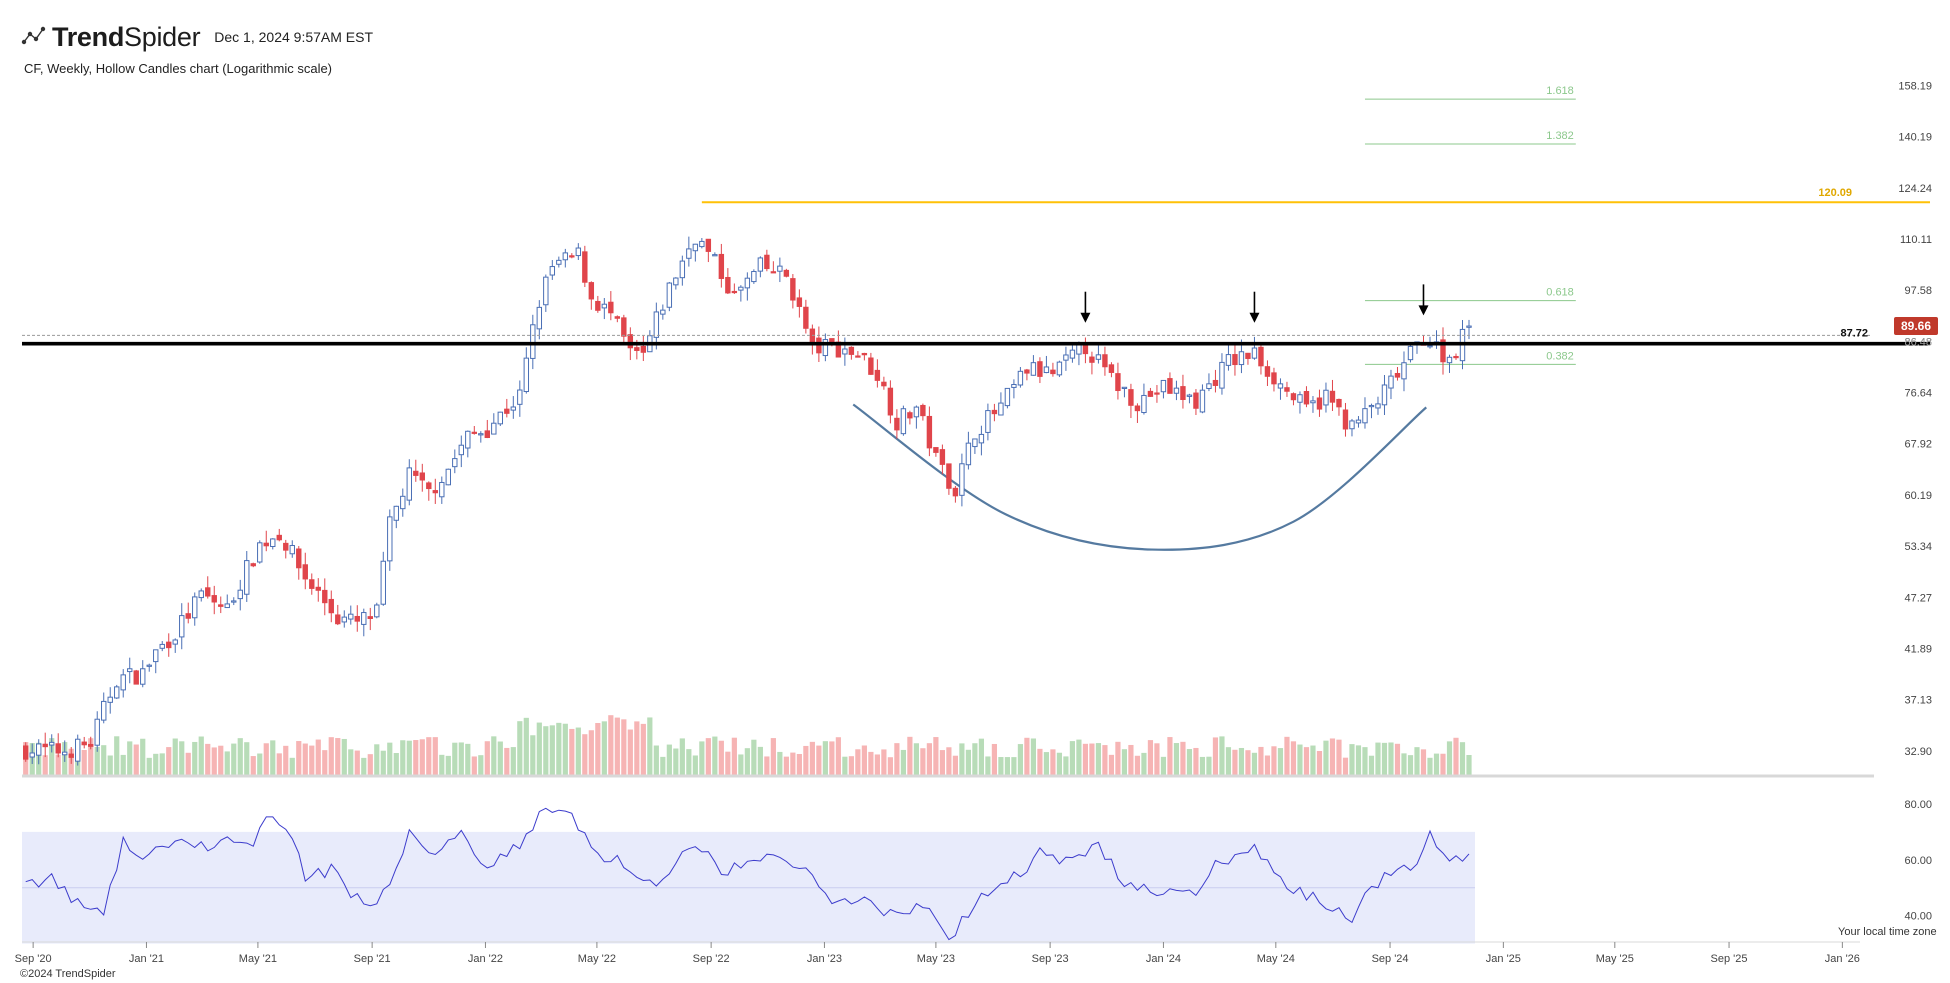 Image resolution: width=1950 pixels, height=983 pixels. What do you see at coordinates (33, 959) in the screenshot?
I see `x-tick-label: Sep '20` at bounding box center [33, 959].